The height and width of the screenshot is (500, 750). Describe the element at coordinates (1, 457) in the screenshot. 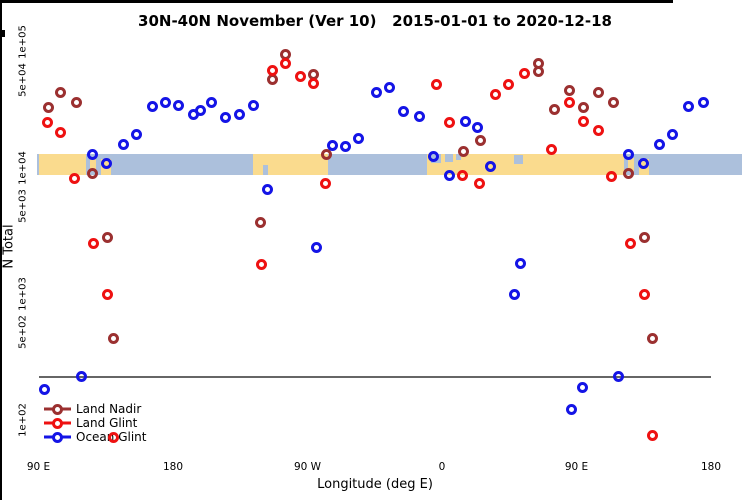

I see `plot-border-right` at that location.